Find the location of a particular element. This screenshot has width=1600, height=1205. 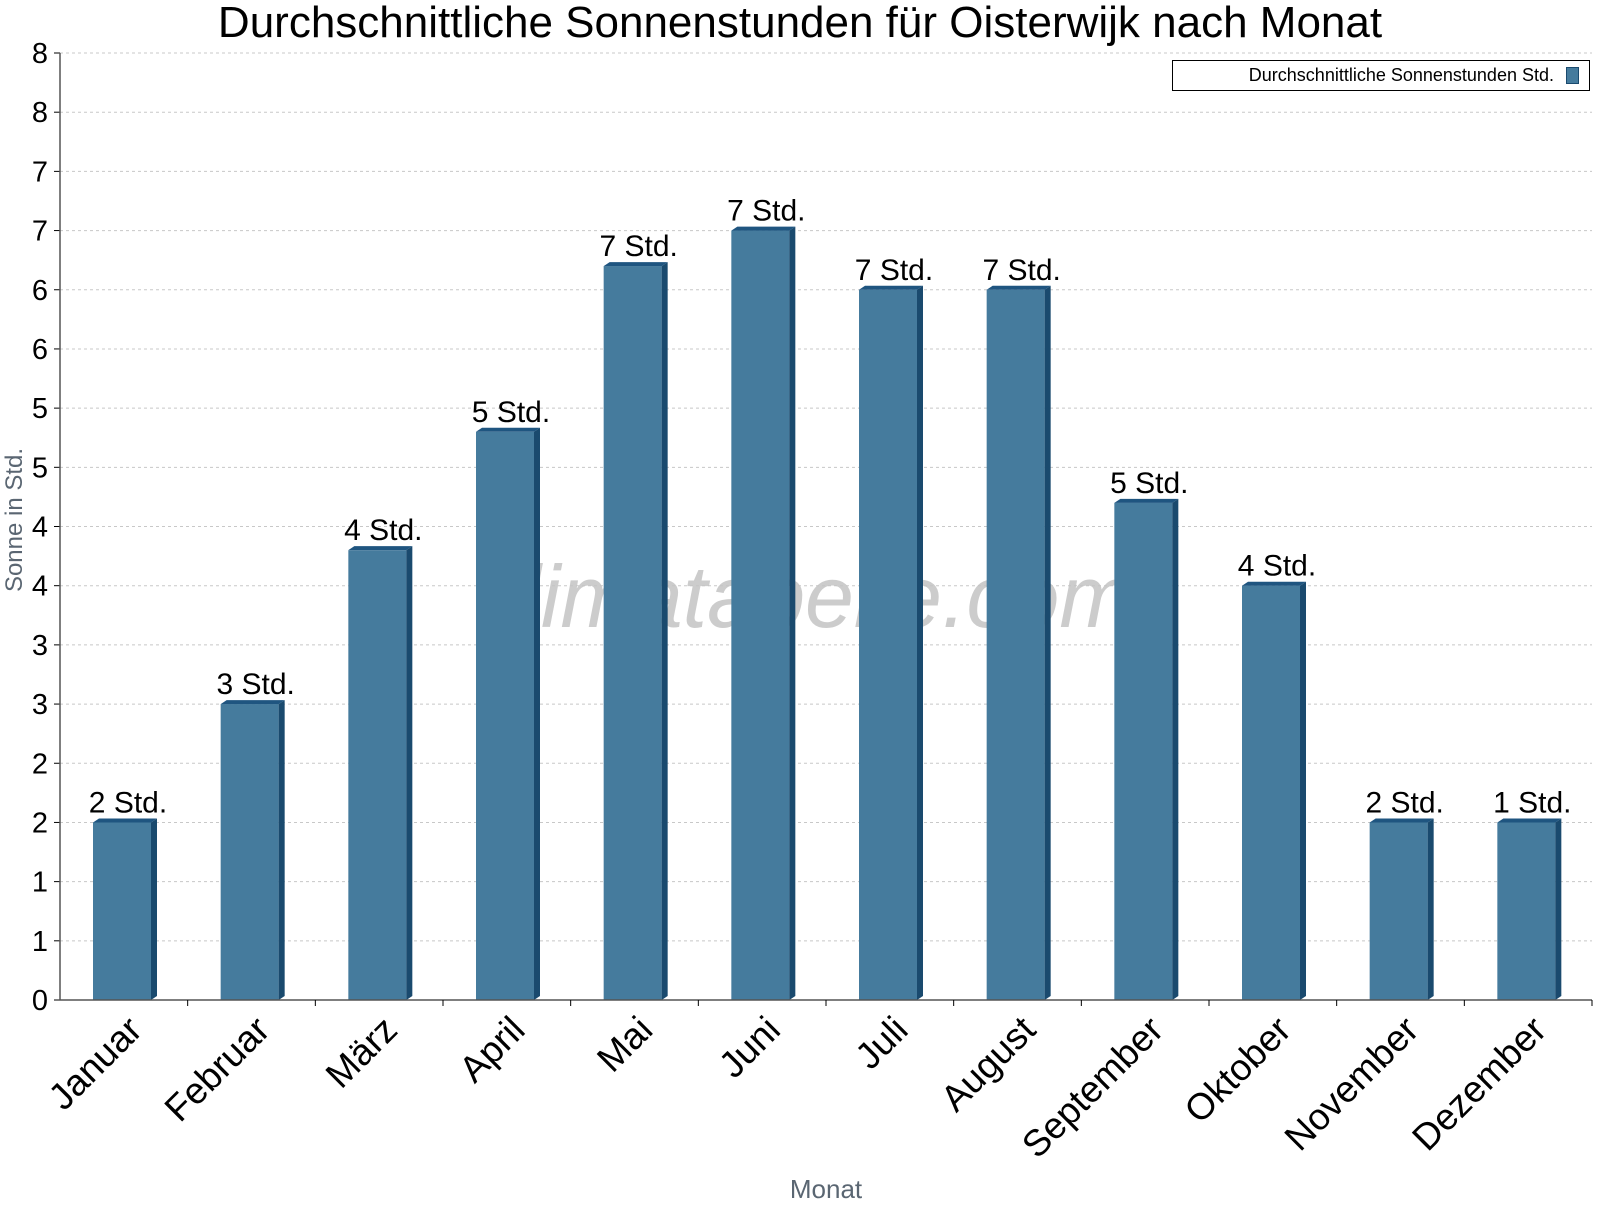

x-tick-label: März is located at coordinates (361, 1052).